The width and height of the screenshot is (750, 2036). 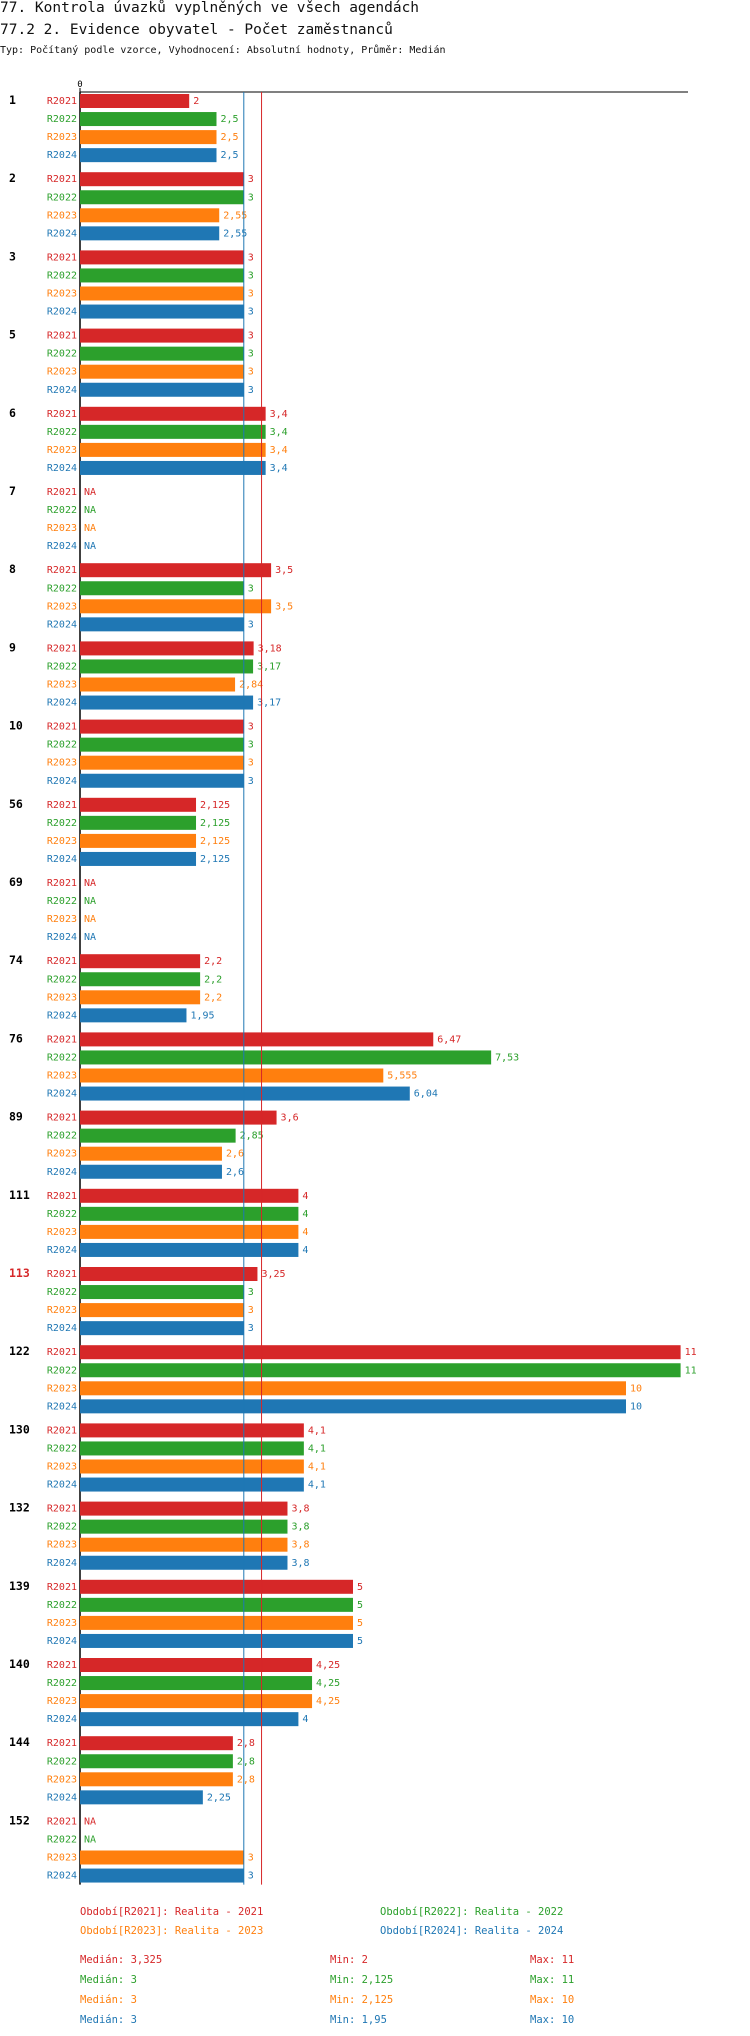 What do you see at coordinates (162, 353) in the screenshot?
I see `bar-5-R2022` at bounding box center [162, 353].